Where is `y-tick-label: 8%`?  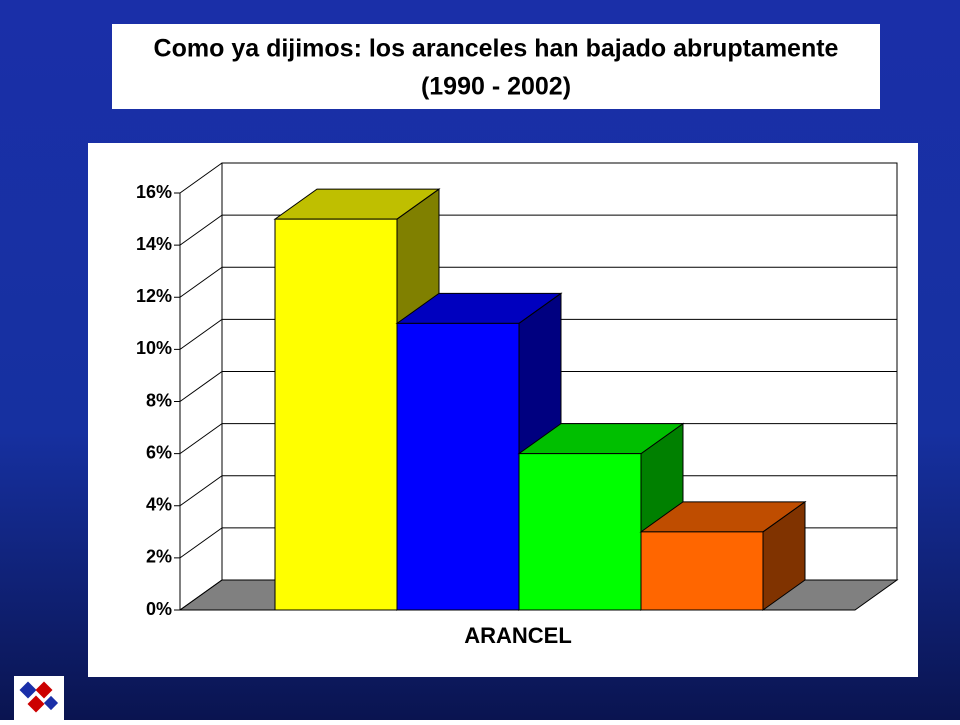 y-tick-label: 8% is located at coordinates (159, 400).